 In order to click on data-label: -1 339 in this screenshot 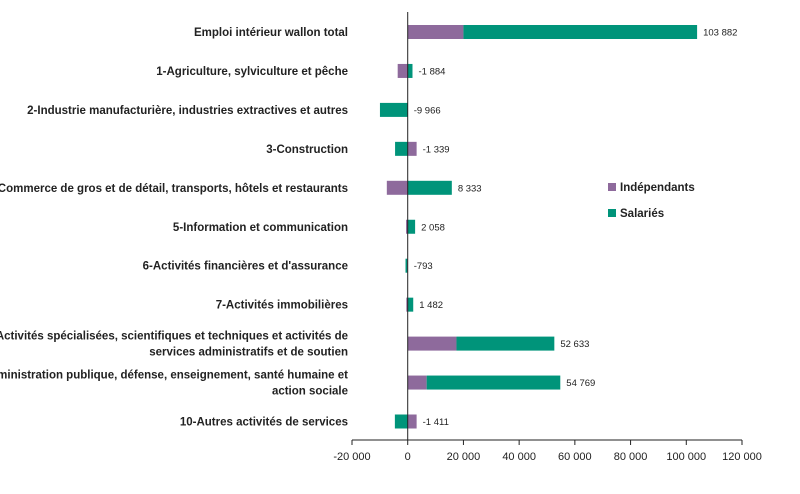, I will do `click(436, 149)`.